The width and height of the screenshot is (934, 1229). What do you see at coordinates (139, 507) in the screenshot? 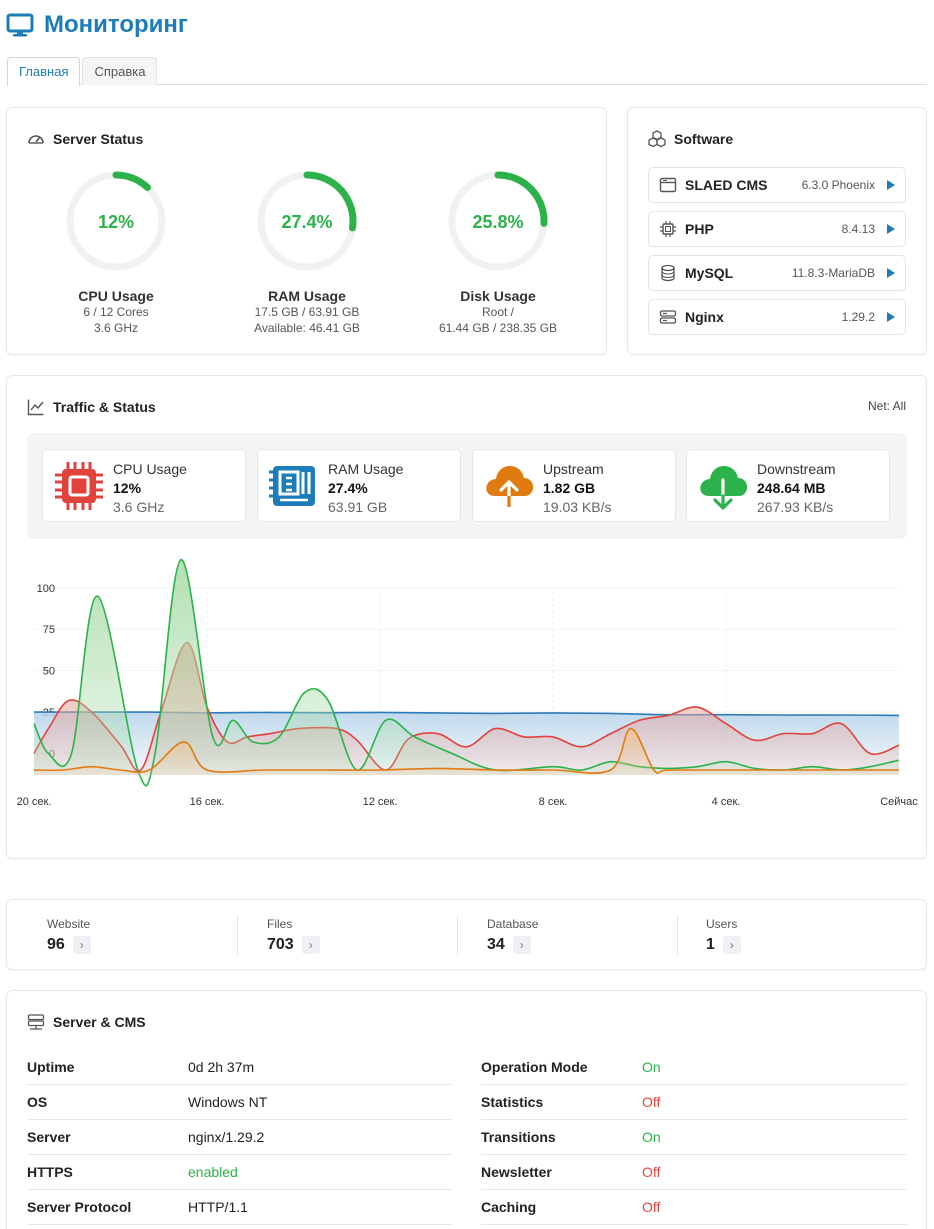
I see `stat-sub: 3.6 GHz` at bounding box center [139, 507].